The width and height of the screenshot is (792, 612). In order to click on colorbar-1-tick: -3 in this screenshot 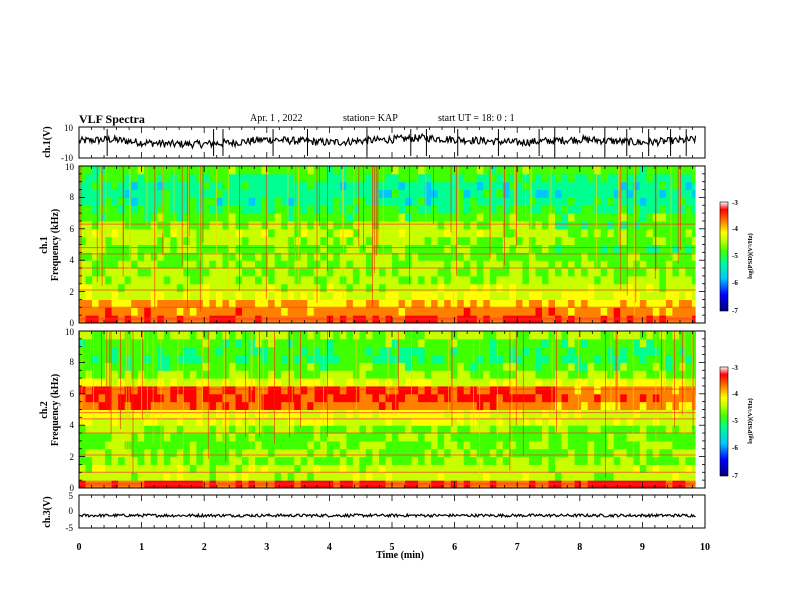, I will do `click(735, 203)`.